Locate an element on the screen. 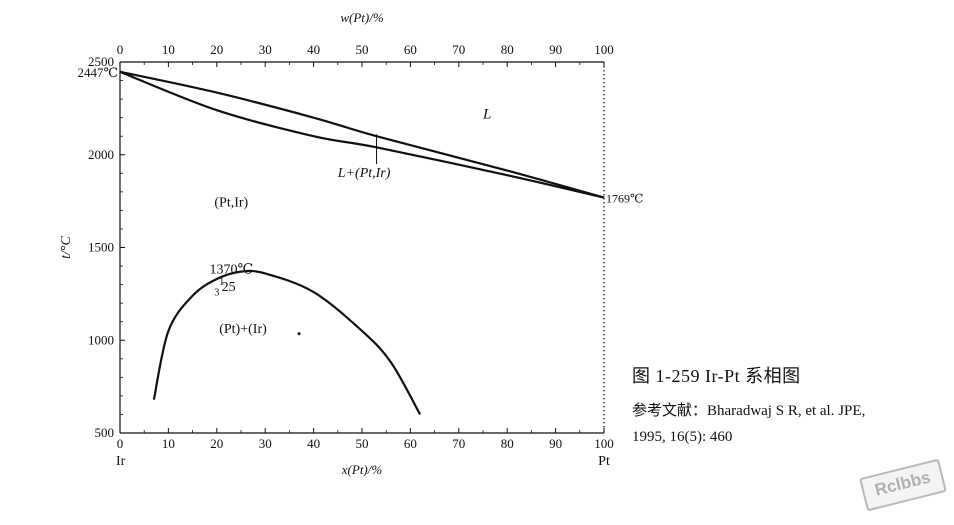 The height and width of the screenshot is (525, 954). x-tick-label-bottom: 60 is located at coordinates (410, 443).